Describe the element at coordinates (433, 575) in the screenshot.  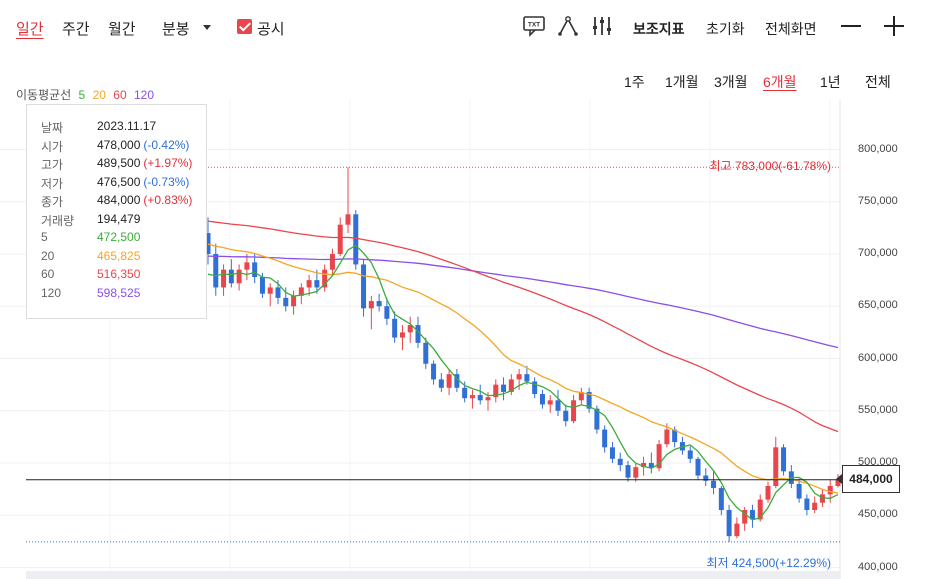
I see `scrollbar-track` at that location.